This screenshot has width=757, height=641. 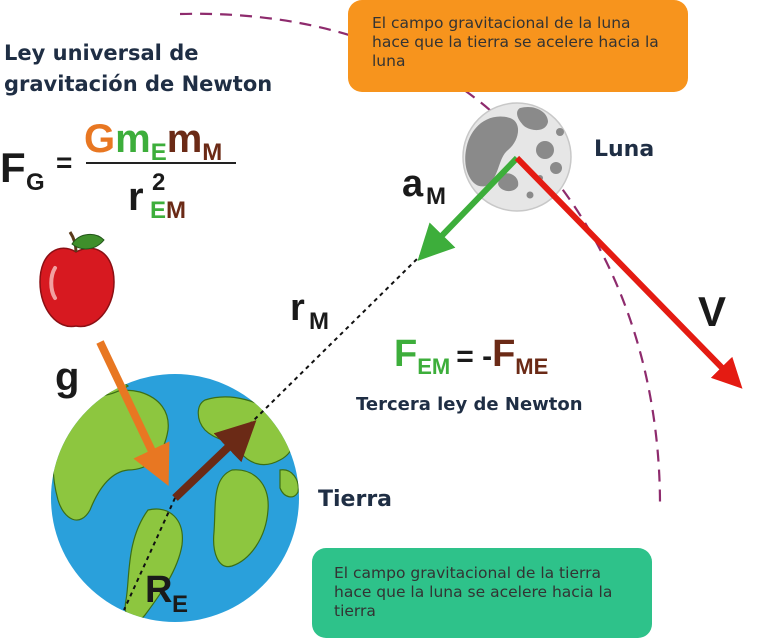 What do you see at coordinates (168, 210) in the screenshot?
I see `formula-denominator-sub: EM` at bounding box center [168, 210].